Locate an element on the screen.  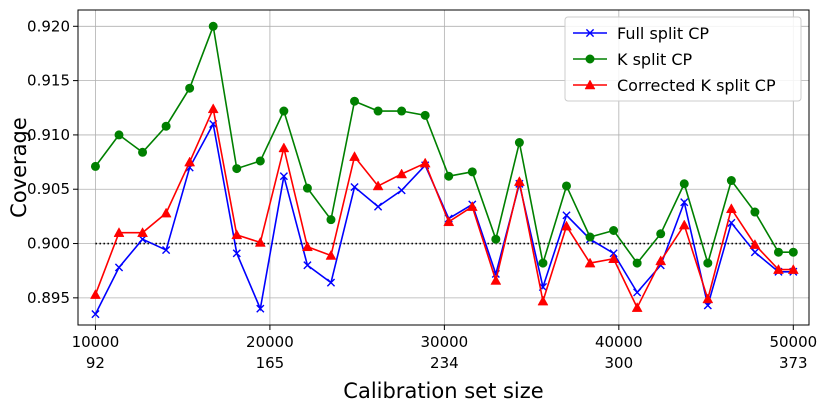
x-secondary-tick-label: 92 is located at coordinates (95, 363).